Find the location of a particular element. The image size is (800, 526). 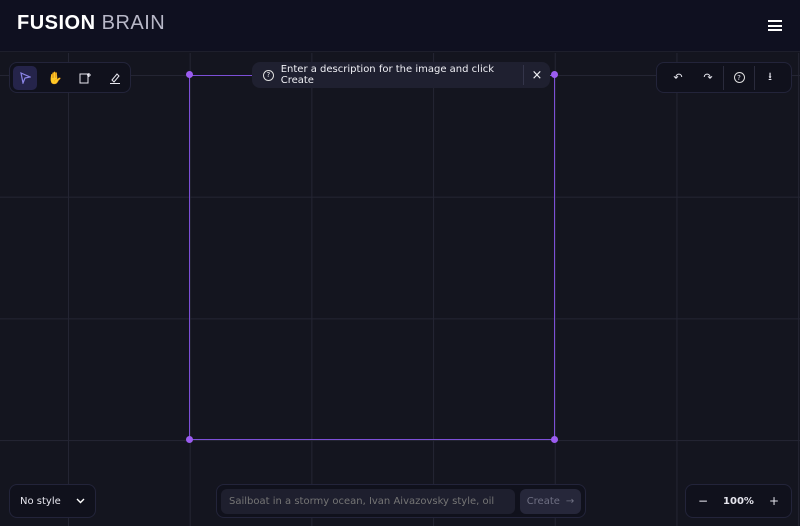

hamburger-icon is located at coordinates (775, 25).